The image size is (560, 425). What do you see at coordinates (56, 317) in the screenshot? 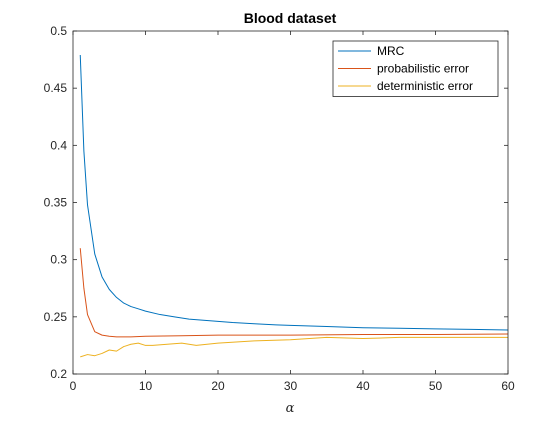
I see `y-tick-label: 0.25` at bounding box center [56, 317].